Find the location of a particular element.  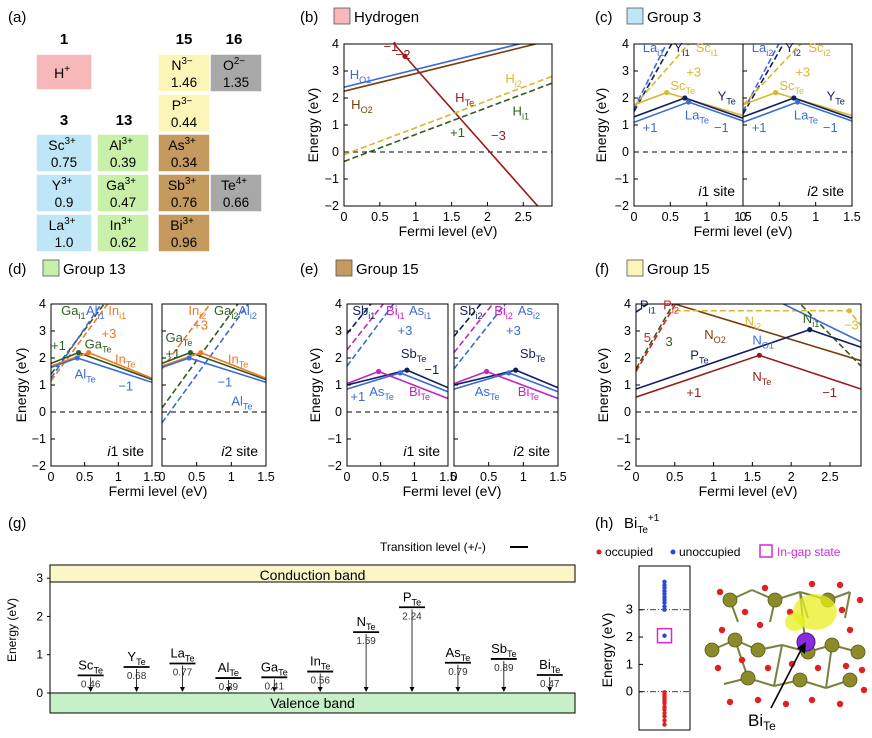

annotation-main: N is located at coordinates (749, 321).